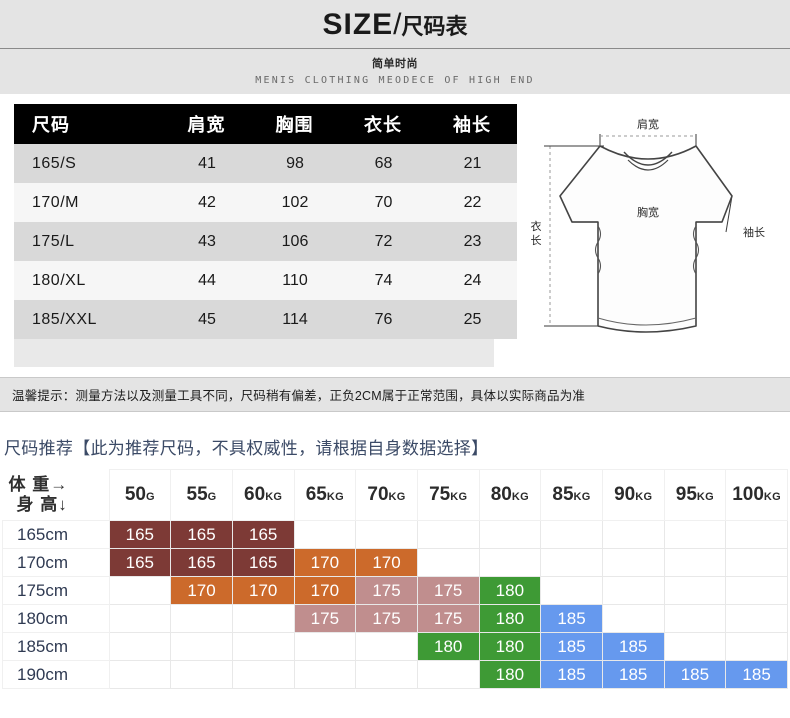  Describe the element at coordinates (383, 319) in the screenshot. I see `cell-length: 76` at that location.